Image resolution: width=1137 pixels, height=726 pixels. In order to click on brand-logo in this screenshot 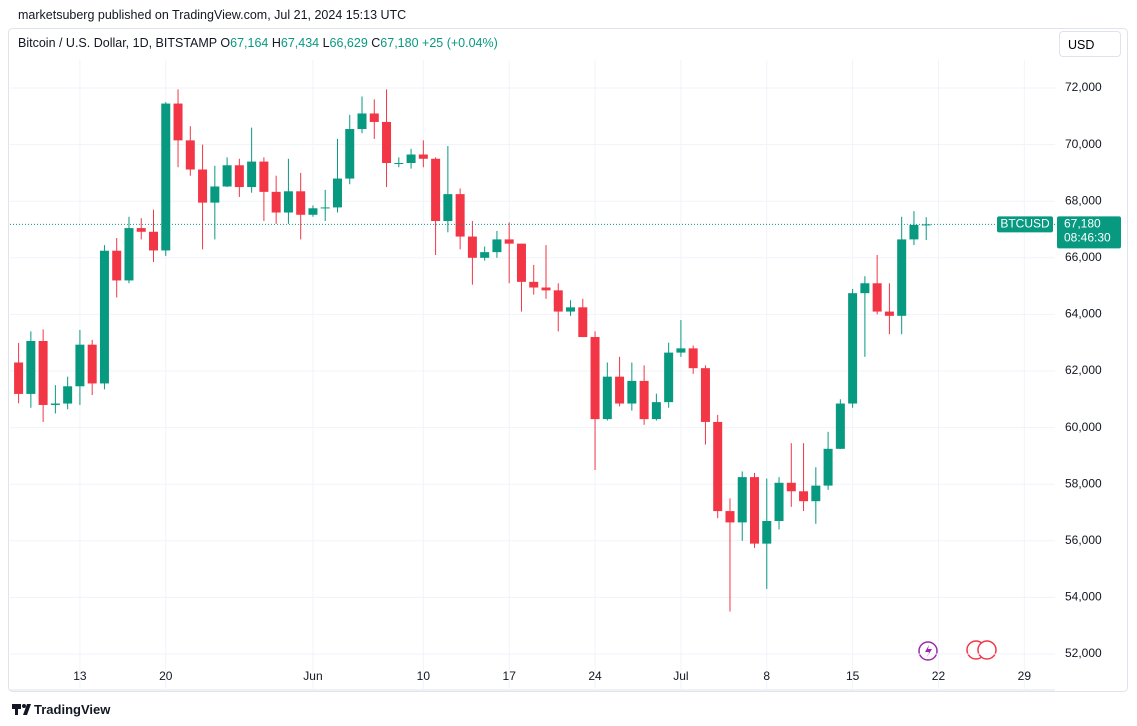, I will do `click(21, 709)`.